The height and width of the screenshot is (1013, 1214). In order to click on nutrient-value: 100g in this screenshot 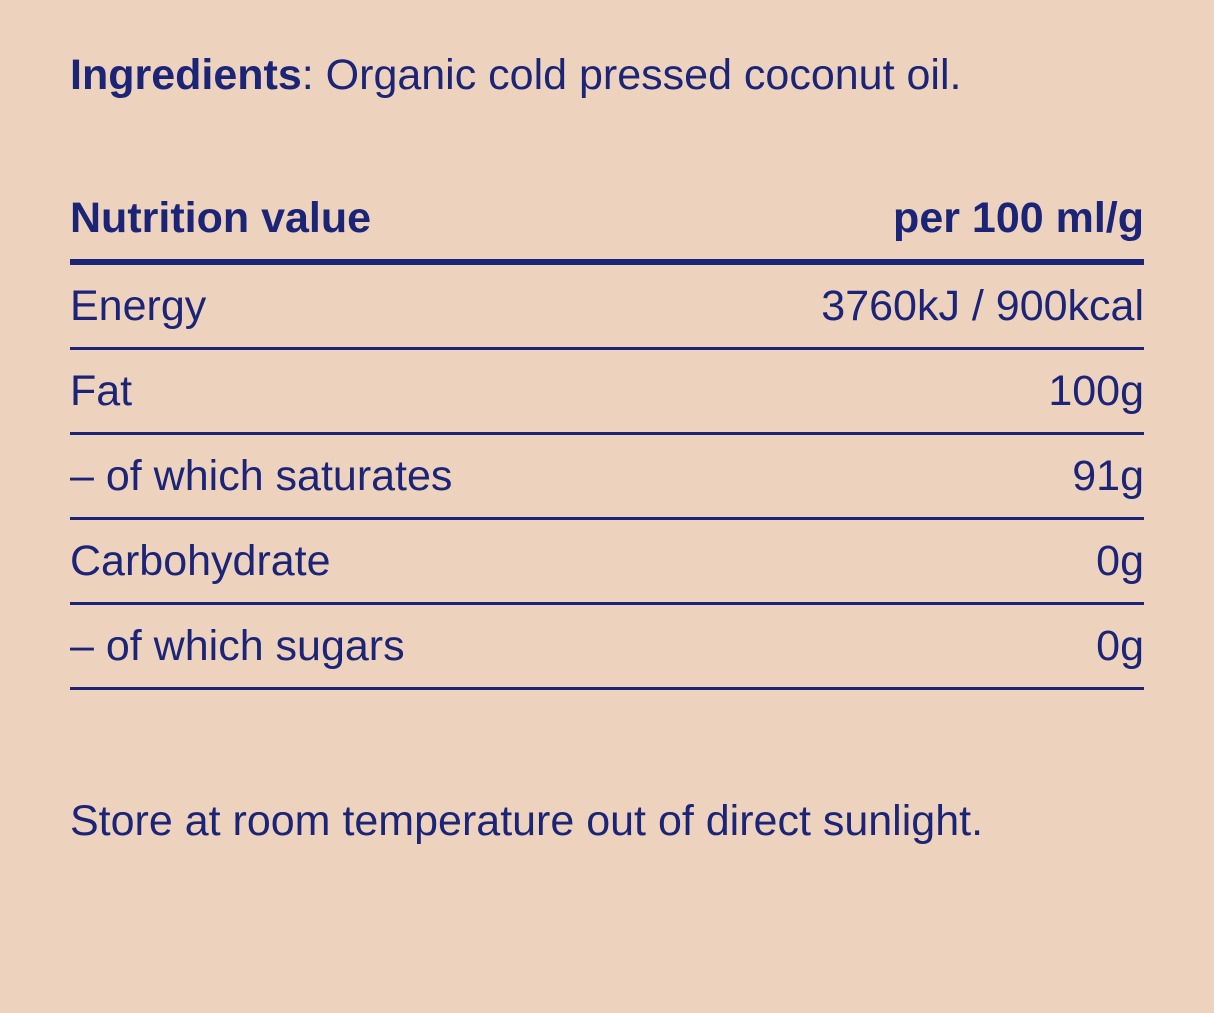, I will do `click(1096, 391)`.